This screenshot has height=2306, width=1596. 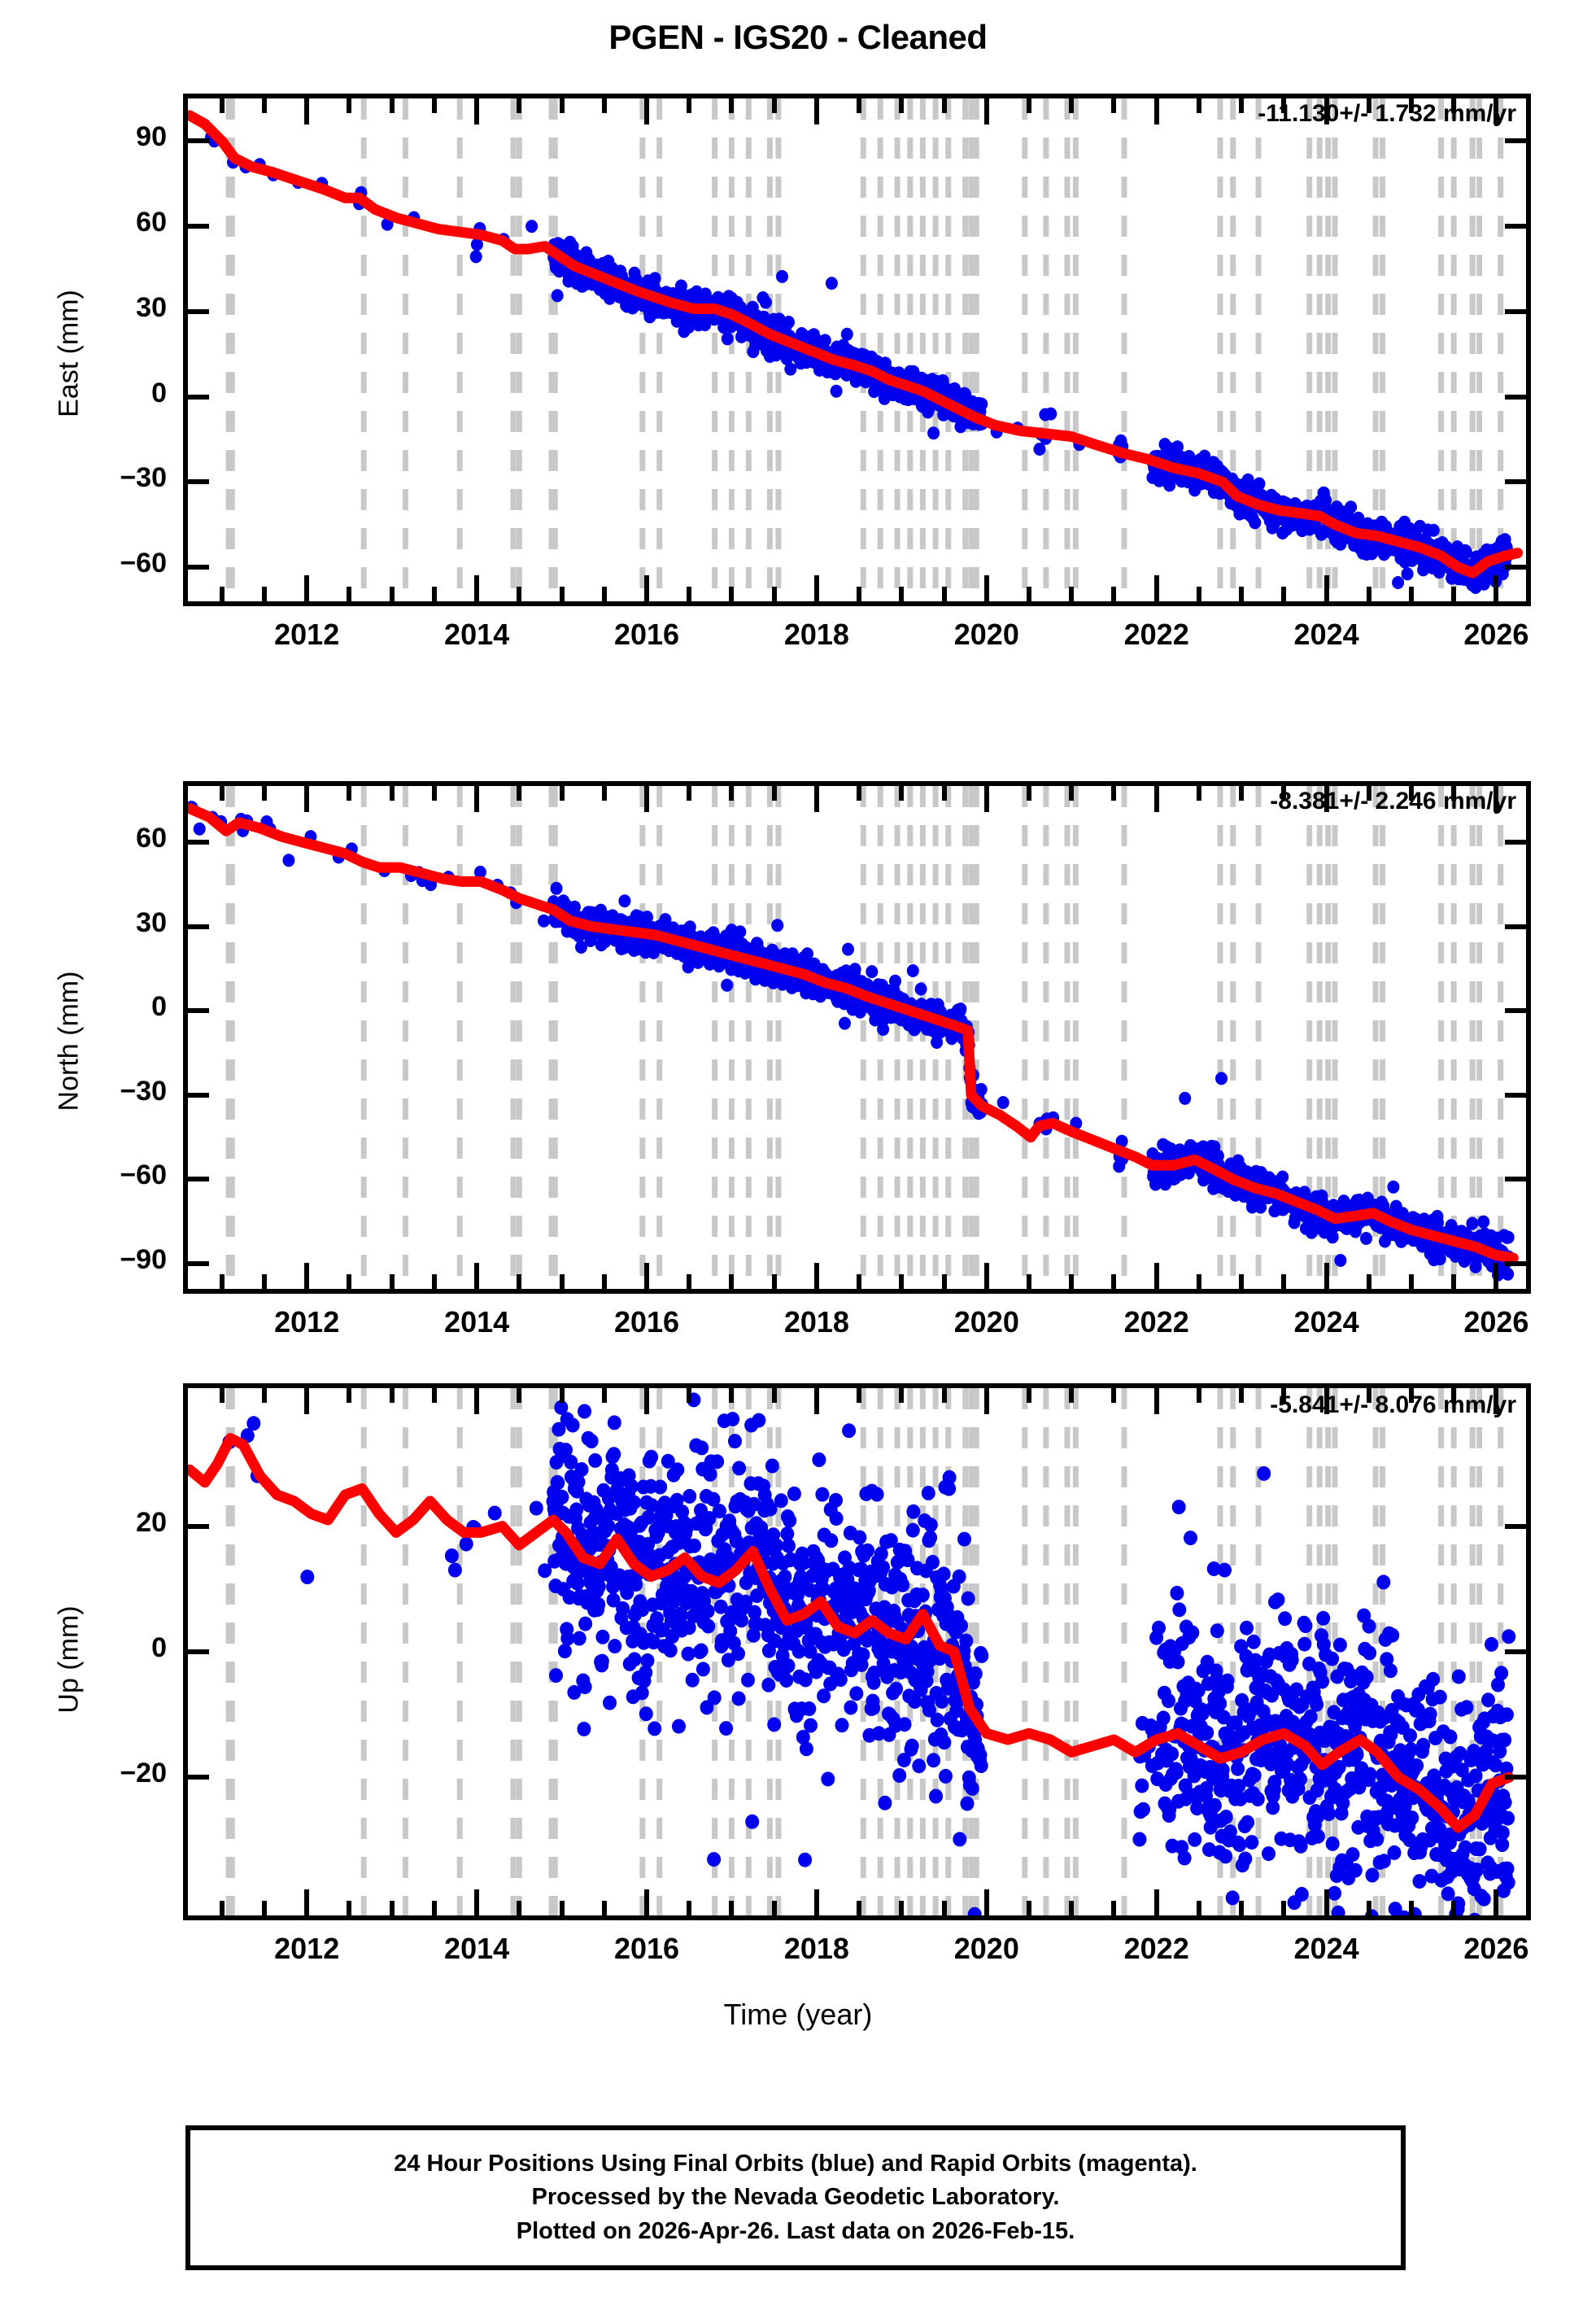 I want to click on y-tick-label: 20, so click(x=151, y=1522).